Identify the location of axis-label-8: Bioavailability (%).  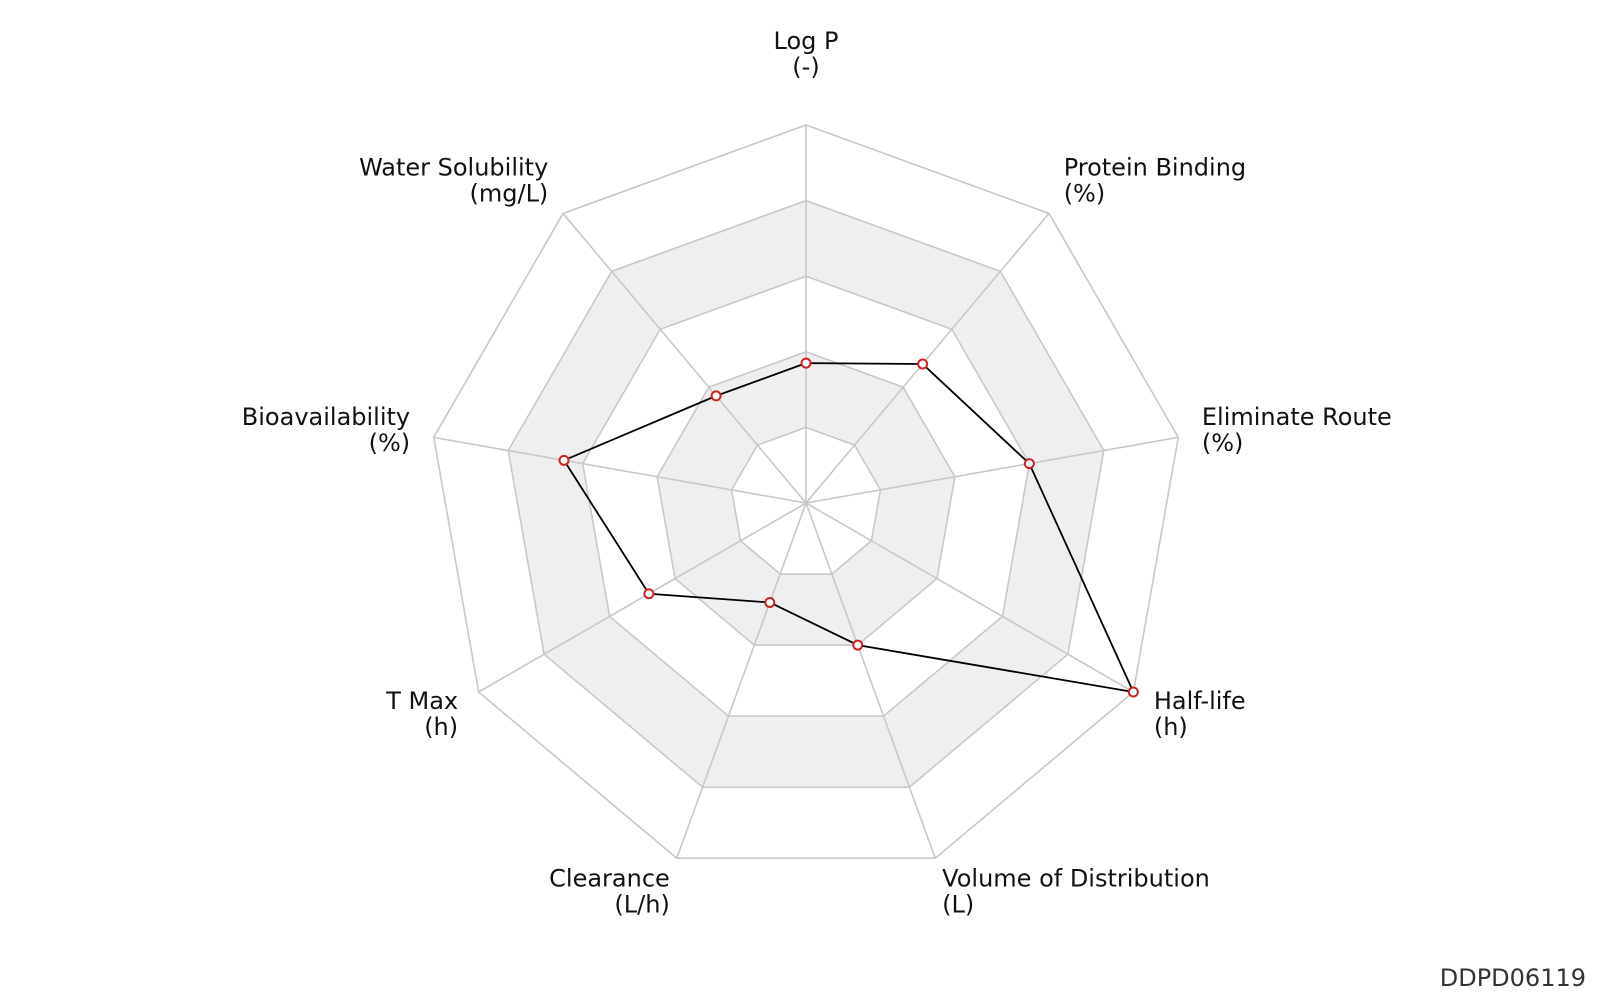
(326, 430).